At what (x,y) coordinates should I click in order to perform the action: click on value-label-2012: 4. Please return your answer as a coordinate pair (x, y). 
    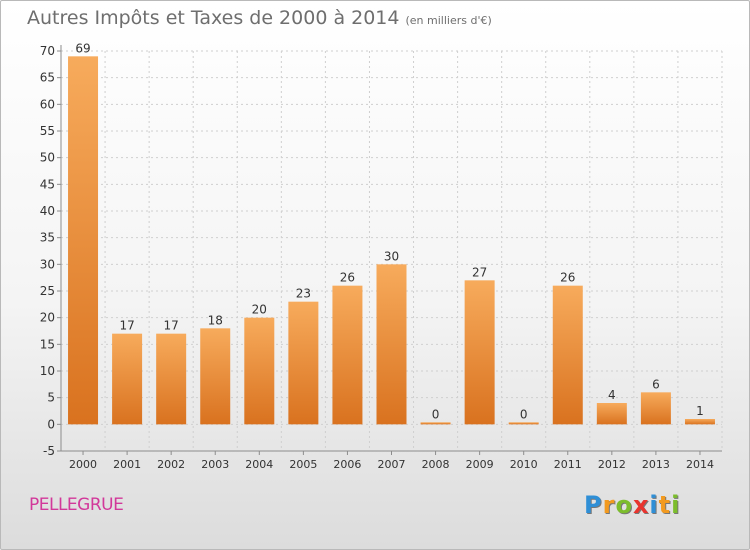
    Looking at the image, I should click on (612, 395).